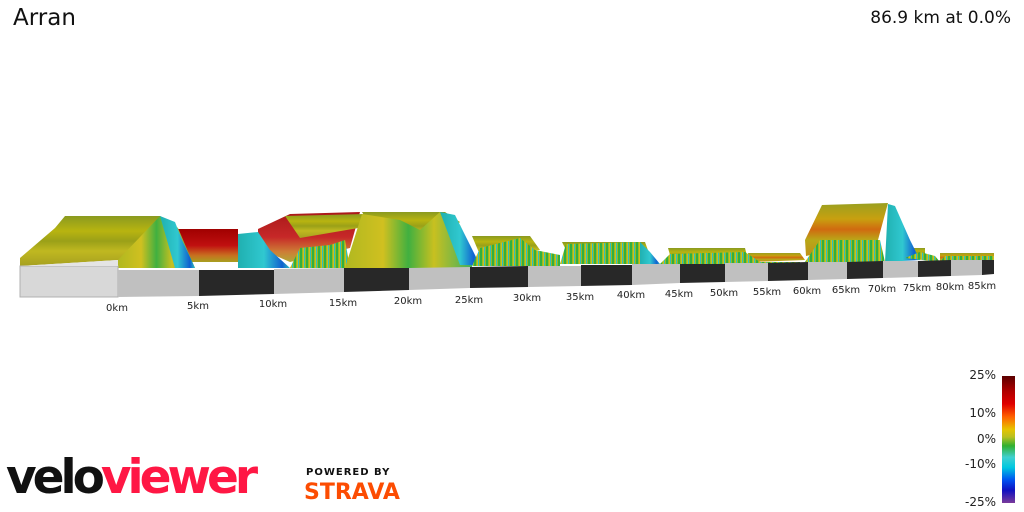 The width and height of the screenshot is (1024, 512). What do you see at coordinates (506, 279) in the screenshot?
I see `distance-ribbon` at bounding box center [506, 279].